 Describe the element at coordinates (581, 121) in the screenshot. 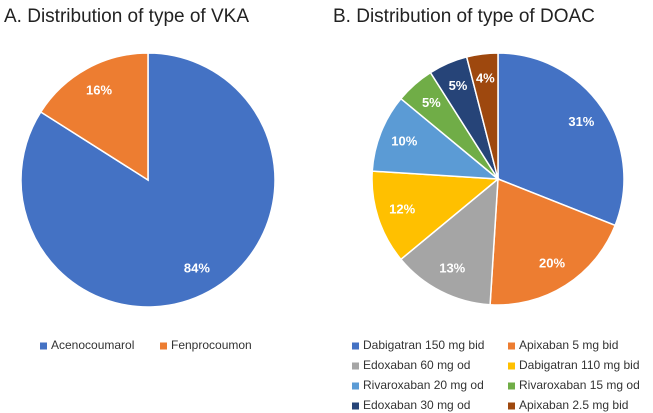

I see `data-label: 31%` at that location.